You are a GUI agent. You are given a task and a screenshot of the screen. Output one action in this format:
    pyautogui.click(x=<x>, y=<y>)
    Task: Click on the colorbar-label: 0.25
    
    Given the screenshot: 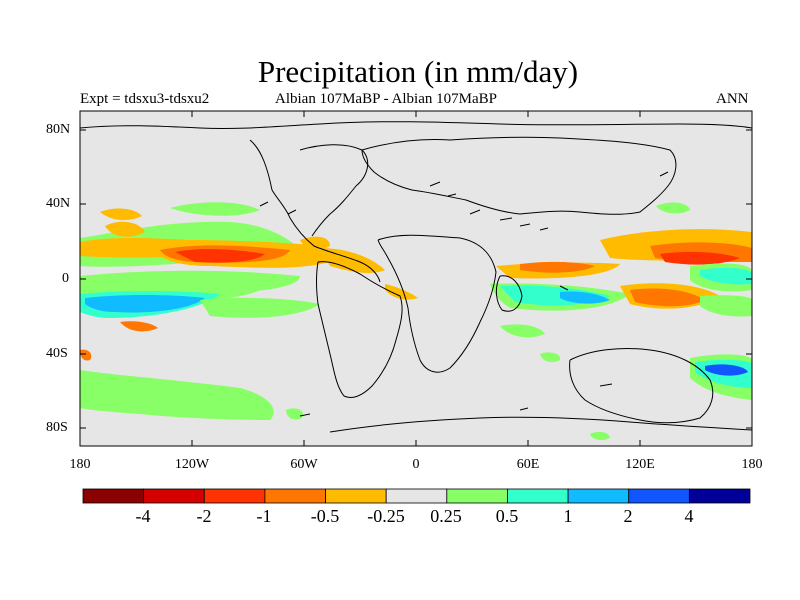 What is the action you would take?
    pyautogui.click(x=446, y=516)
    